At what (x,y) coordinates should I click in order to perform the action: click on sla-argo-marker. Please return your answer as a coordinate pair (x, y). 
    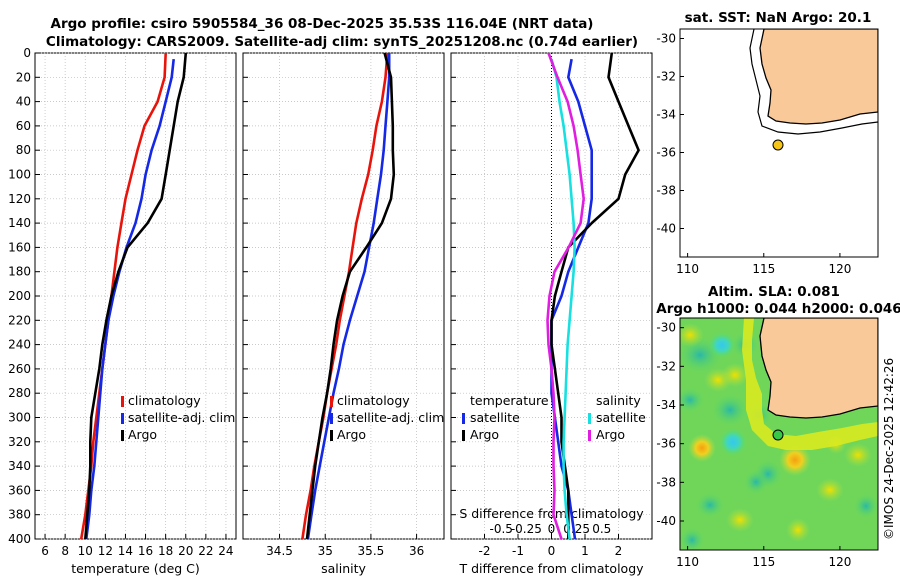
    Looking at the image, I should click on (778, 435).